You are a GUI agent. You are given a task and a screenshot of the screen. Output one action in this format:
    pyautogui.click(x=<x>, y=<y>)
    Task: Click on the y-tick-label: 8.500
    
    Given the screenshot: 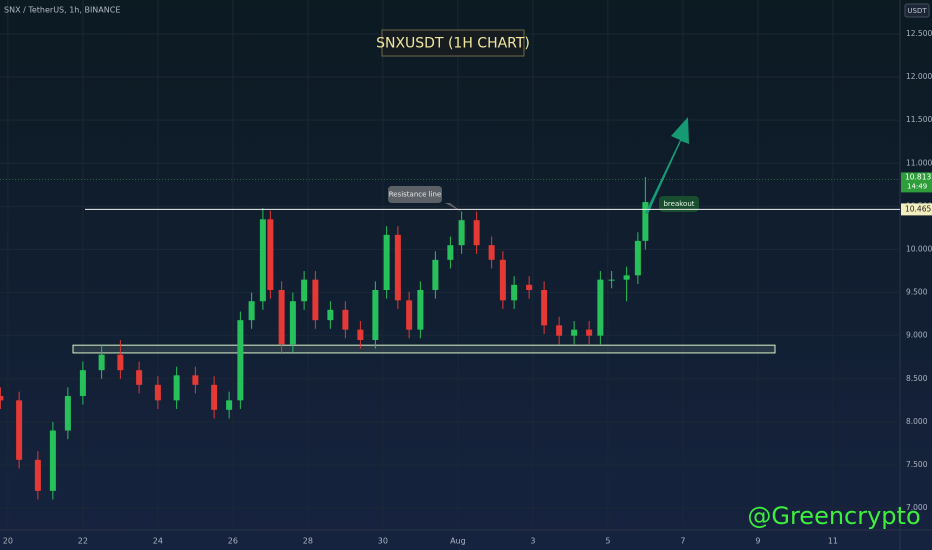 What is the action you would take?
    pyautogui.click(x=917, y=378)
    